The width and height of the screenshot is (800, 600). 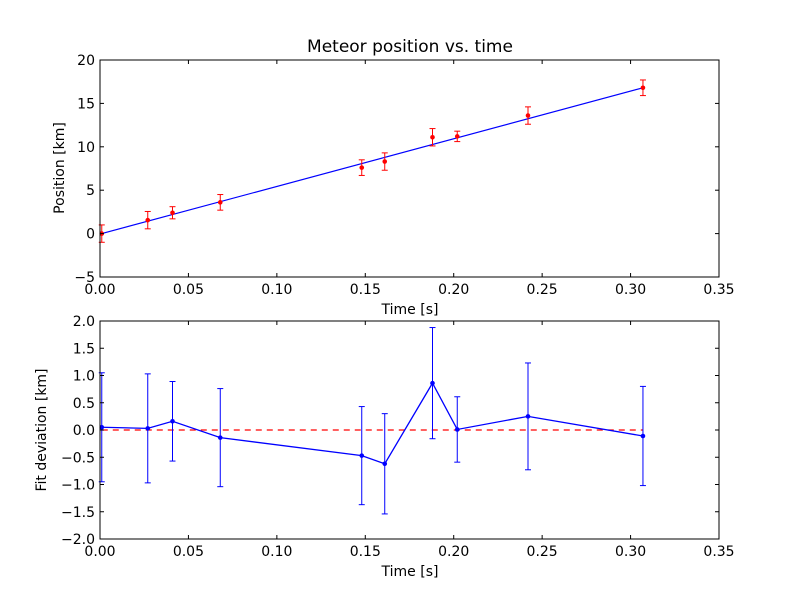 I want to click on deviation-chart-y-tick-label: 0.5, so click(x=84, y=404).